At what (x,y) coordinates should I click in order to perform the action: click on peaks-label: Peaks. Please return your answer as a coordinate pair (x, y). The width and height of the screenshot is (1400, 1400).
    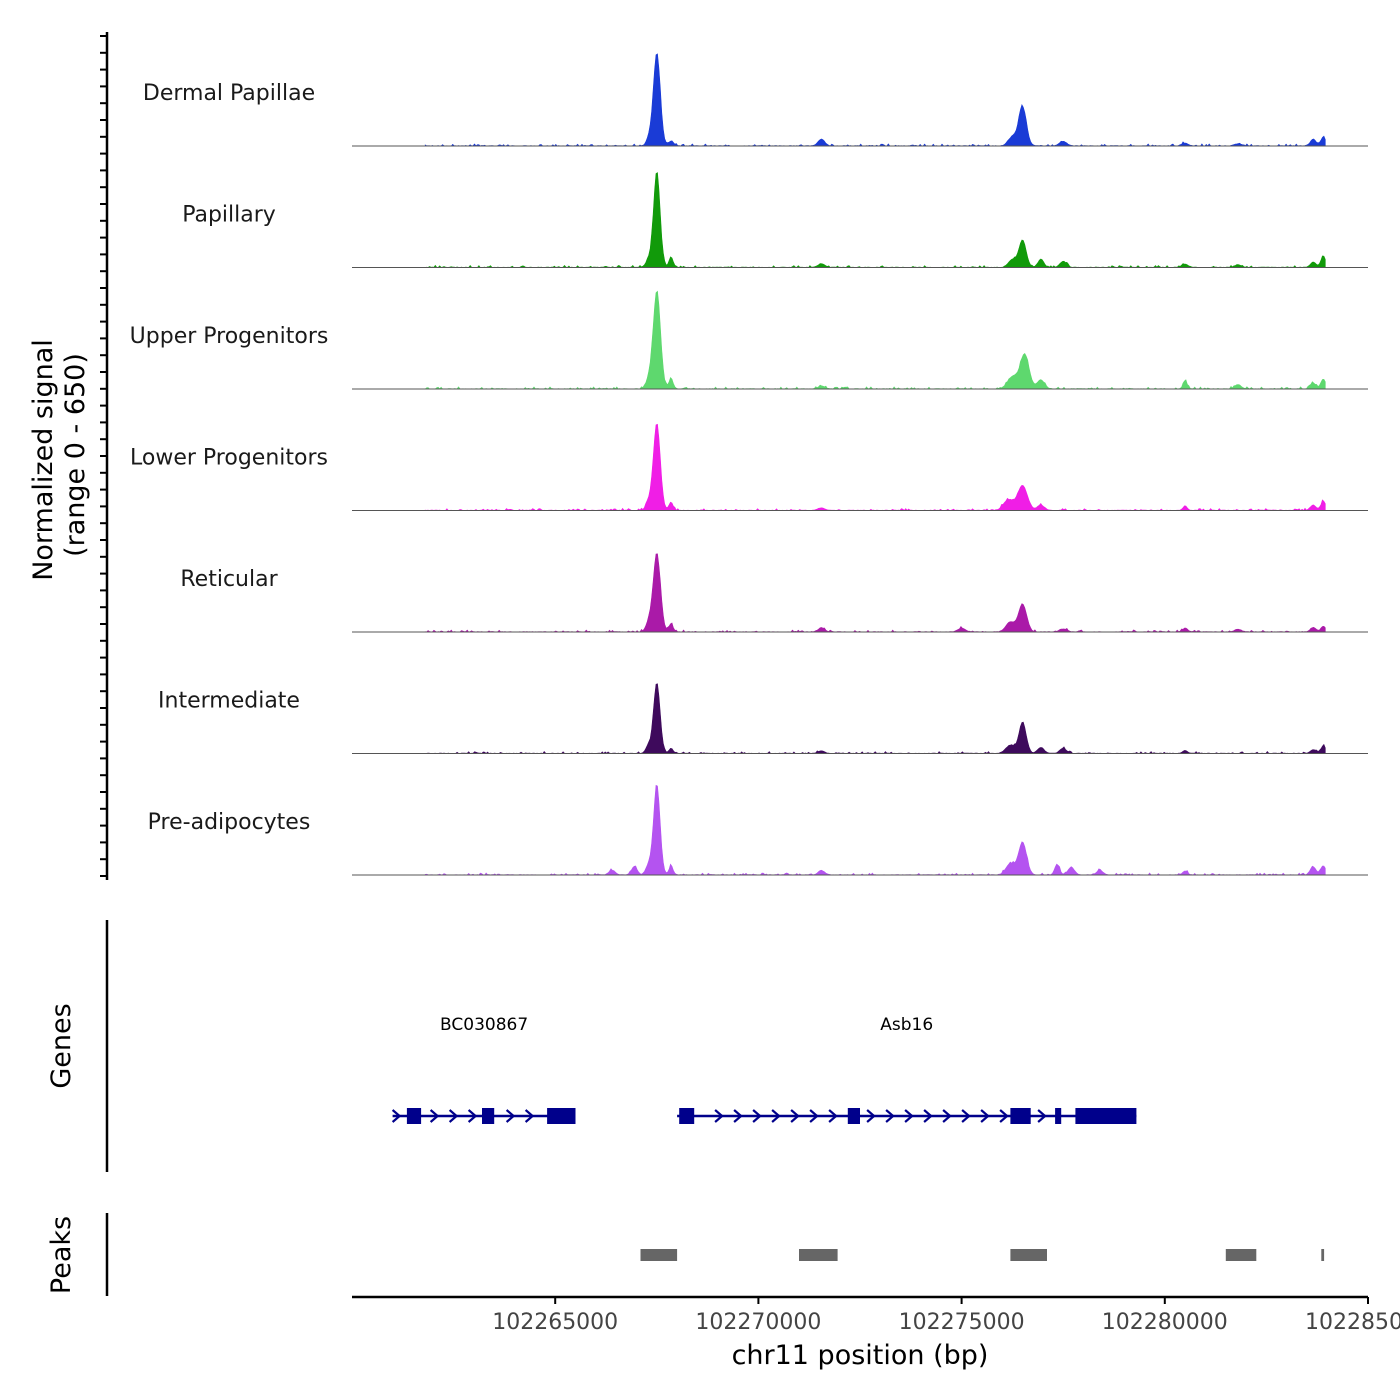
    Looking at the image, I should click on (61, 1255).